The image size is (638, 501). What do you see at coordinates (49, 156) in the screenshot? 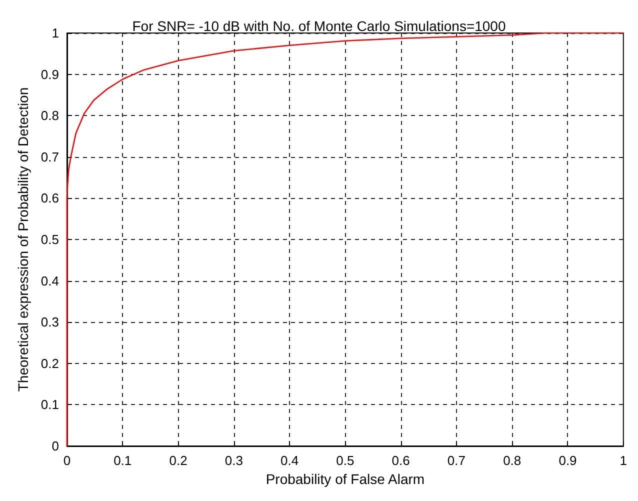
I see `y-tick-label: 0.7` at bounding box center [49, 156].